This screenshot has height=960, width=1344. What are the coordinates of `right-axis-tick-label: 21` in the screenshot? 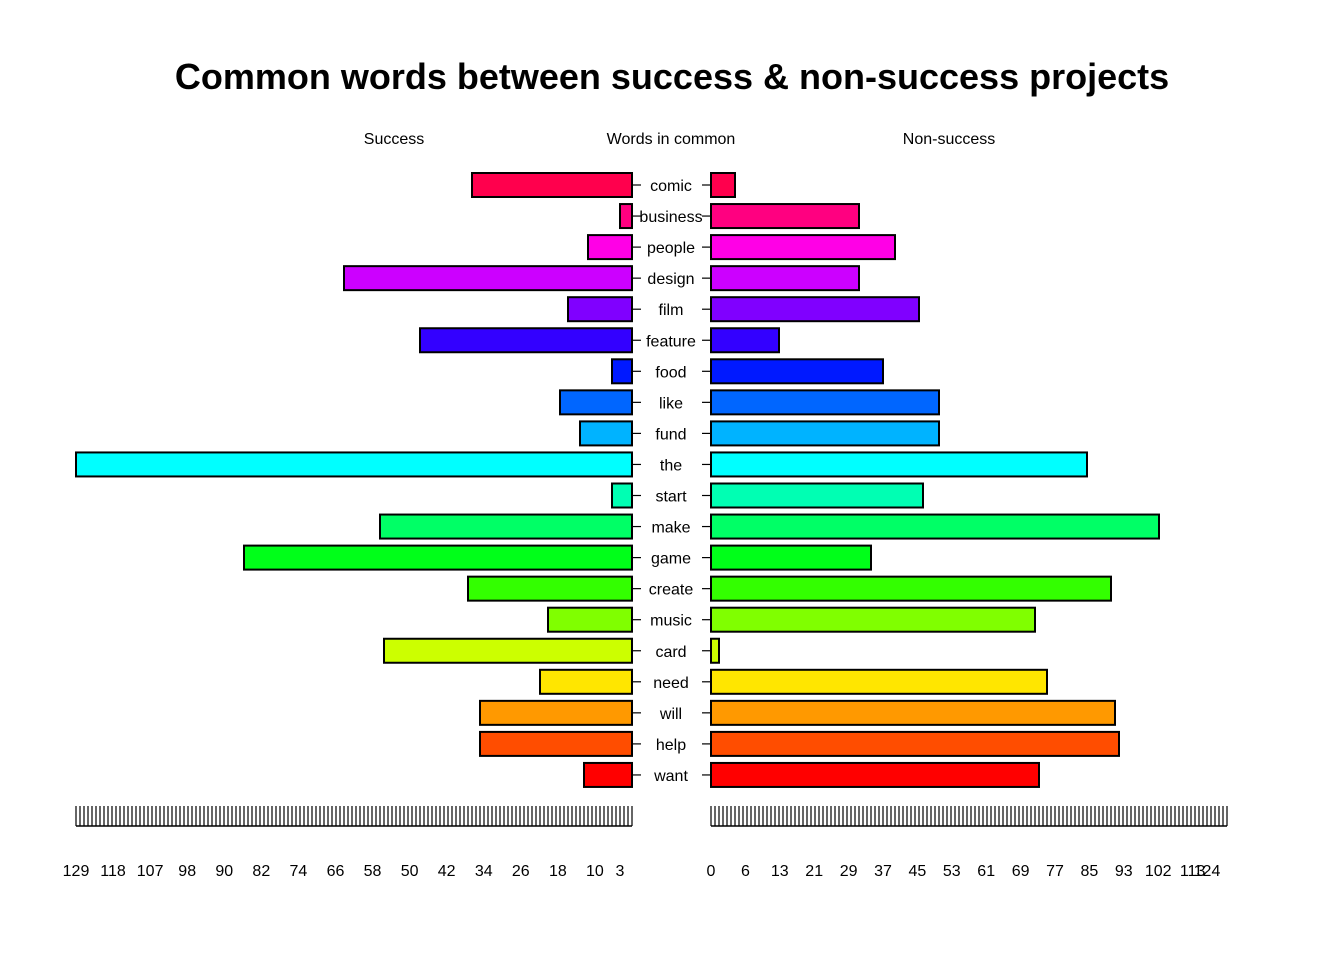 It's located at (814, 871).